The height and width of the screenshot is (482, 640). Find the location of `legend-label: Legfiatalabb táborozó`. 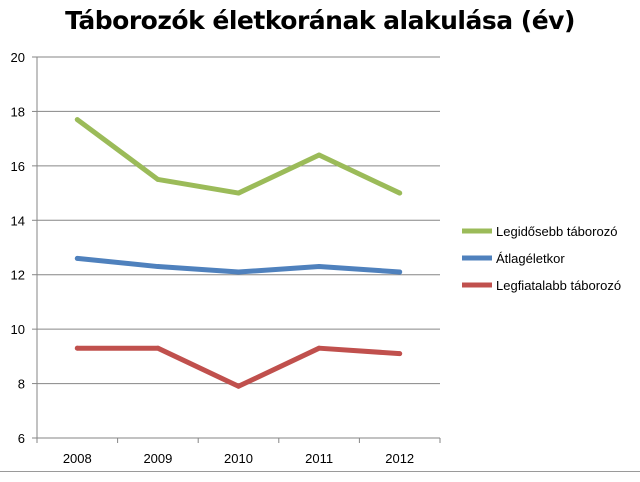

legend-label: Legfiatalabb táborozó is located at coordinates (558, 285).